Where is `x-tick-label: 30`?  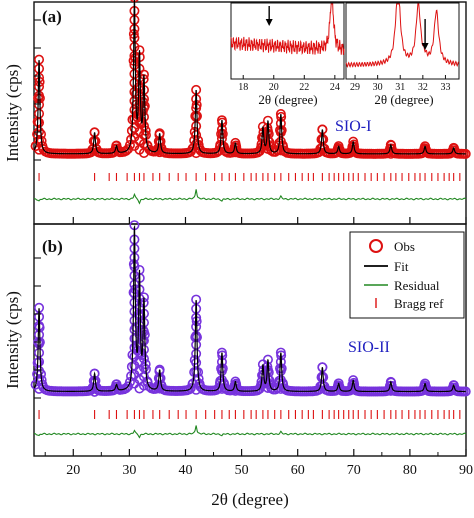
x-tick-label: 30 is located at coordinates (129, 470).